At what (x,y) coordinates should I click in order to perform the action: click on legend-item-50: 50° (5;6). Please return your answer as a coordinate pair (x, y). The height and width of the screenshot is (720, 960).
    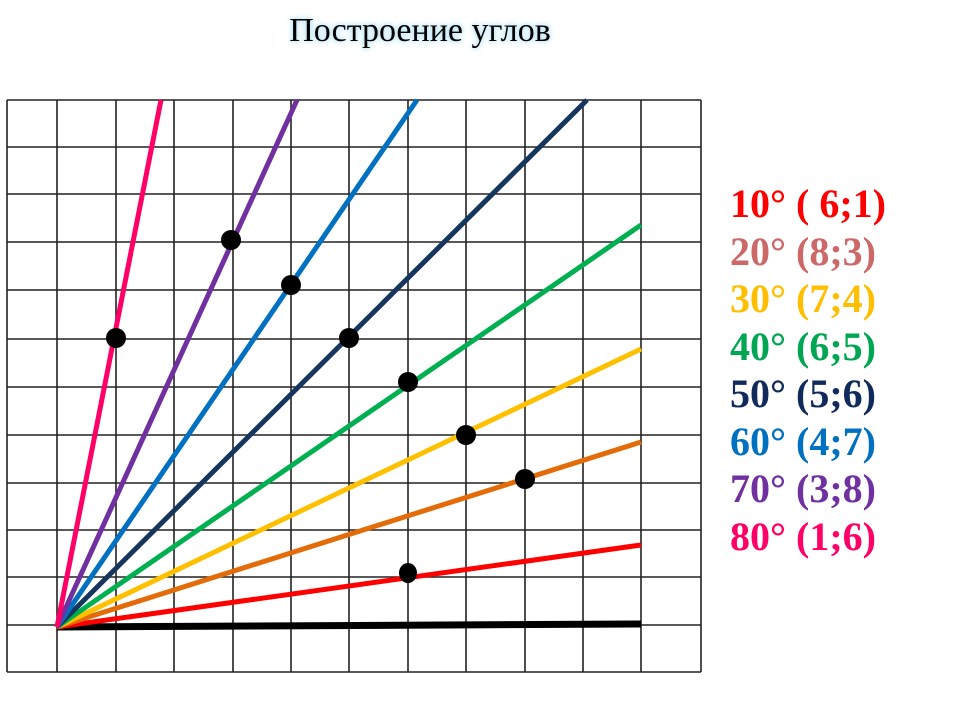
    Looking at the image, I should click on (803, 393).